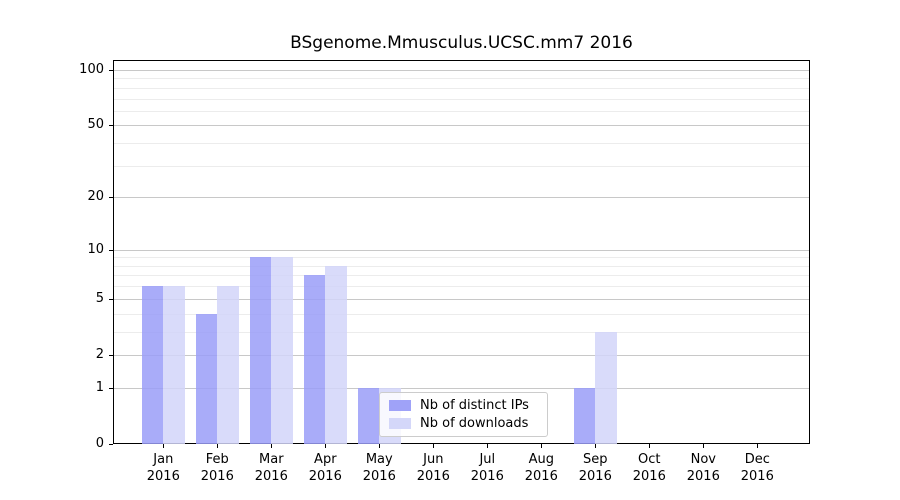  I want to click on y-tick-label: 10, so click(95, 249).